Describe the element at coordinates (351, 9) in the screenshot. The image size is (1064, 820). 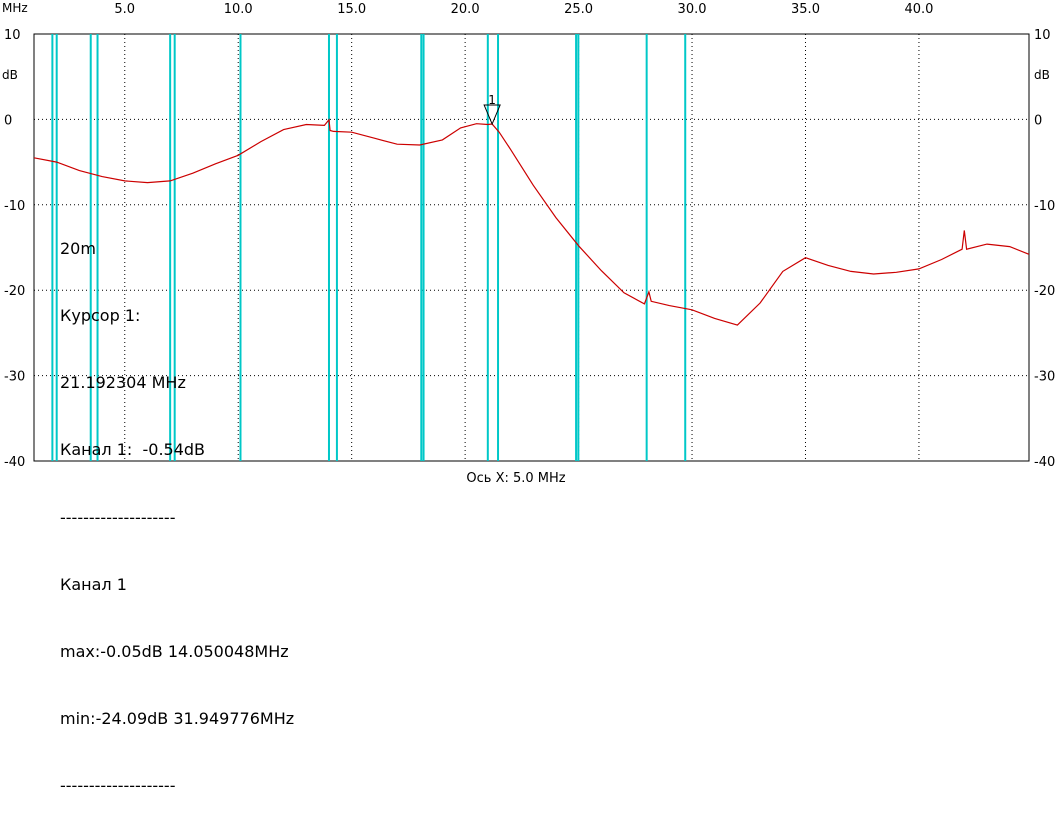
I see `x-tick-label: 15.0` at that location.